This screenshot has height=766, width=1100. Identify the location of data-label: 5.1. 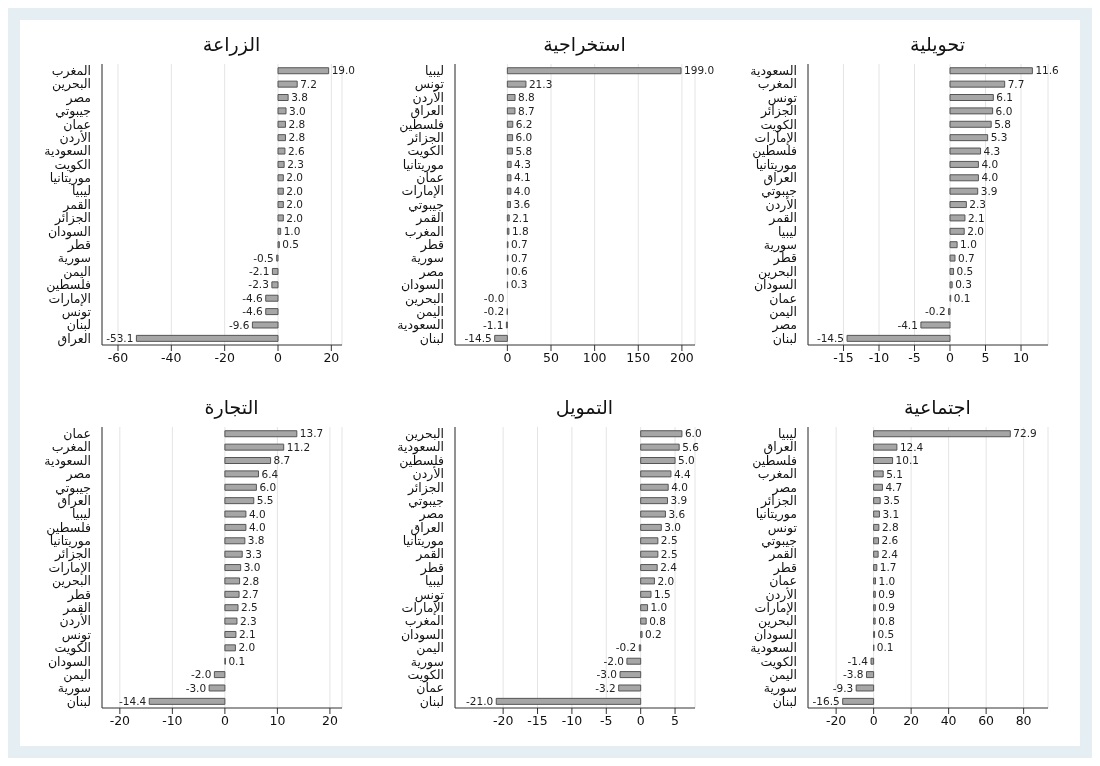
(894, 473).